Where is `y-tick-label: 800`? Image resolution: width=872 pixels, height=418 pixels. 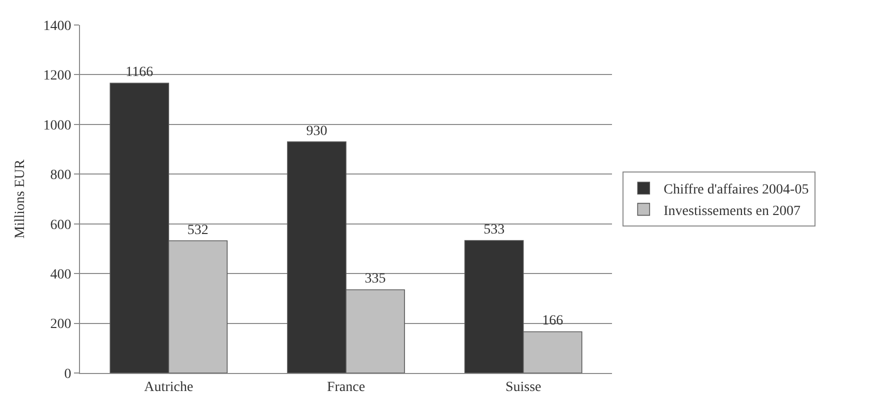 y-tick-label: 800 is located at coordinates (61, 176).